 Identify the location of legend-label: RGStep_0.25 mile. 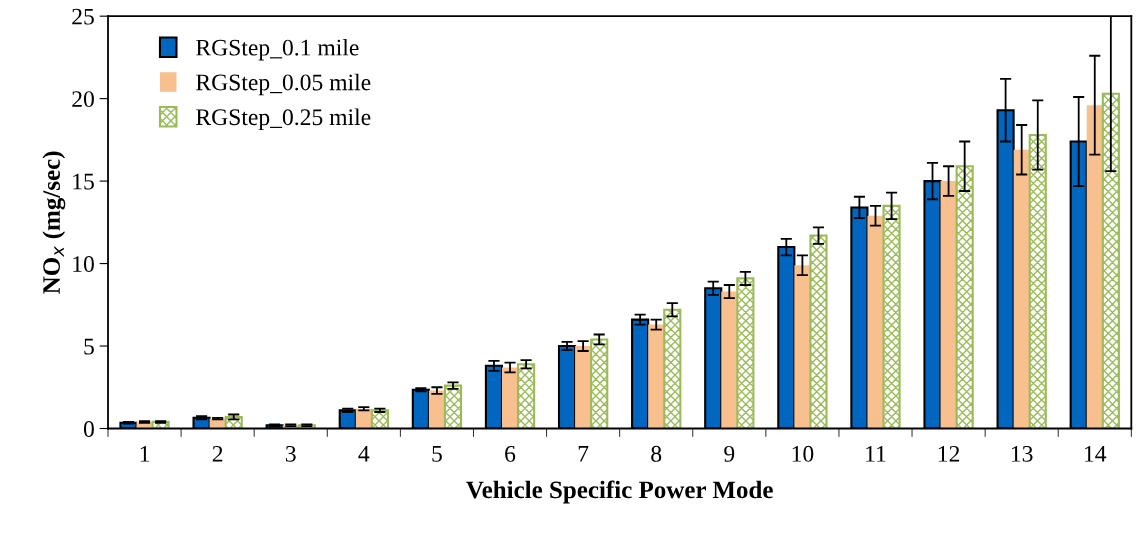
(283, 119).